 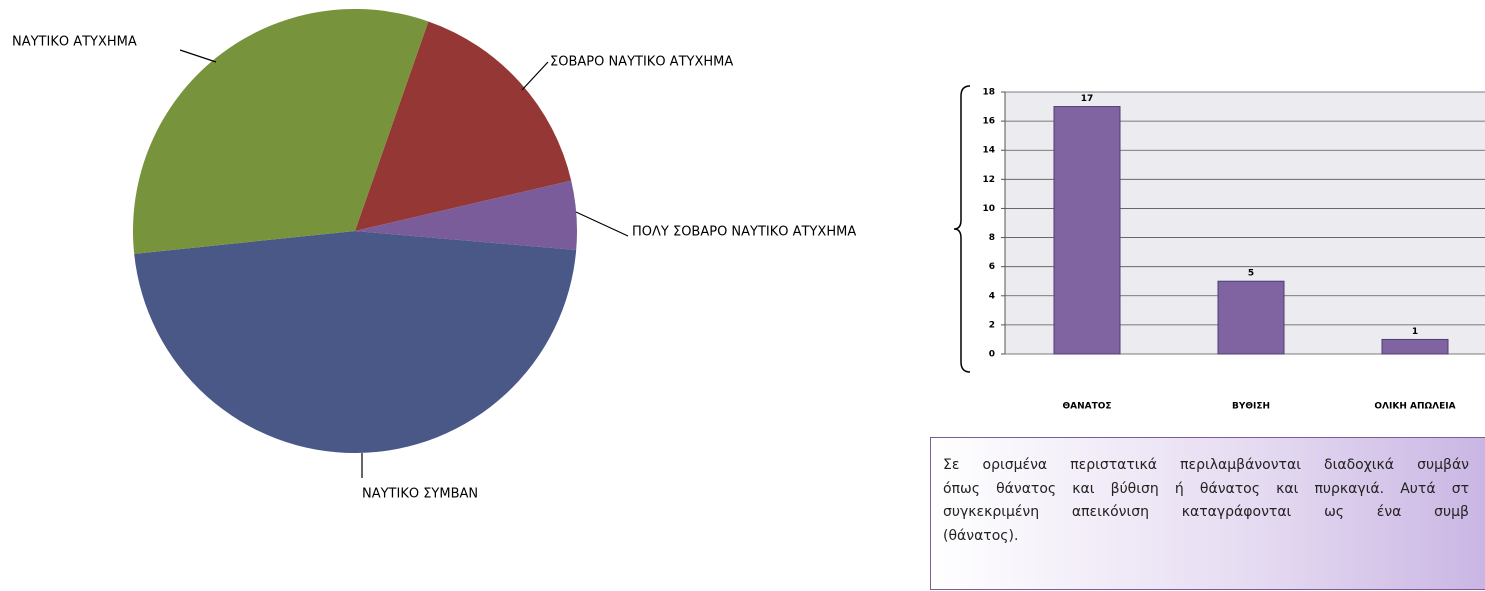 I want to click on y-tick-label: 10, so click(x=988, y=209).